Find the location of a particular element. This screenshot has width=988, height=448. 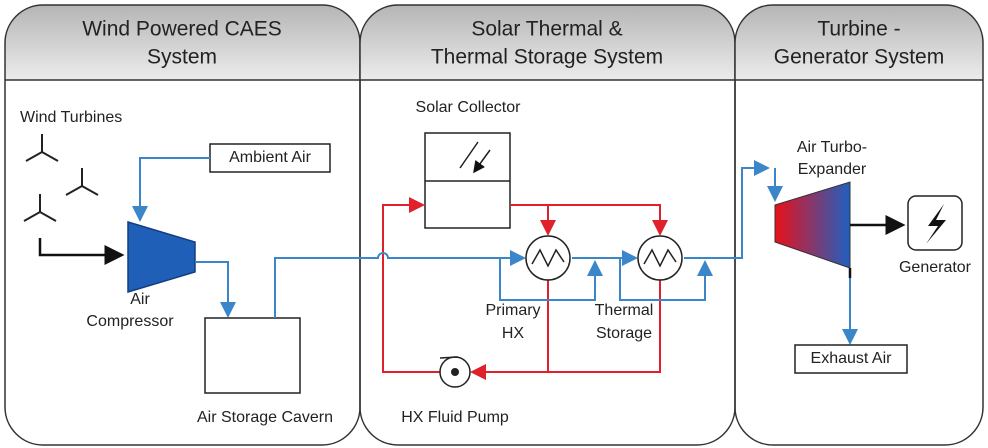

label: Generator is located at coordinates (935, 267).